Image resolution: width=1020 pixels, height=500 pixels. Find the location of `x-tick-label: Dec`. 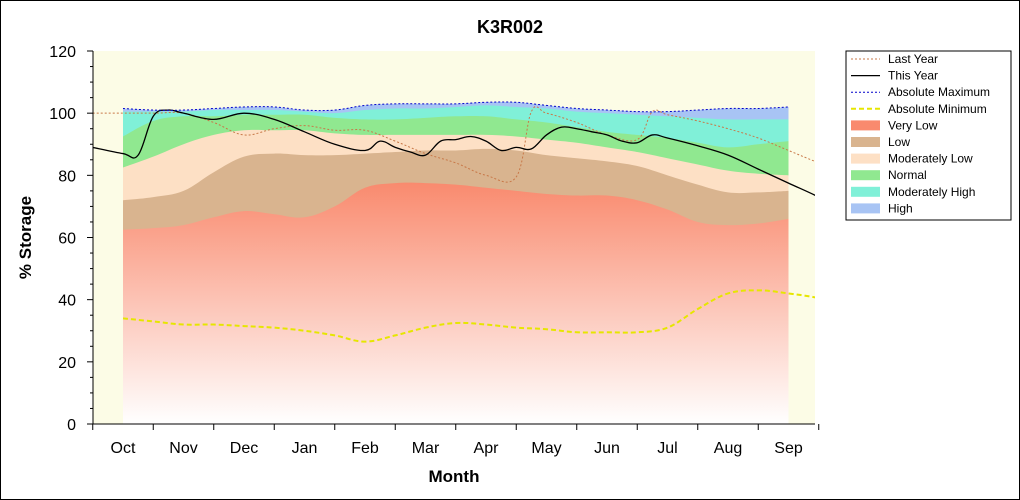

x-tick-label: Dec is located at coordinates (244, 448).